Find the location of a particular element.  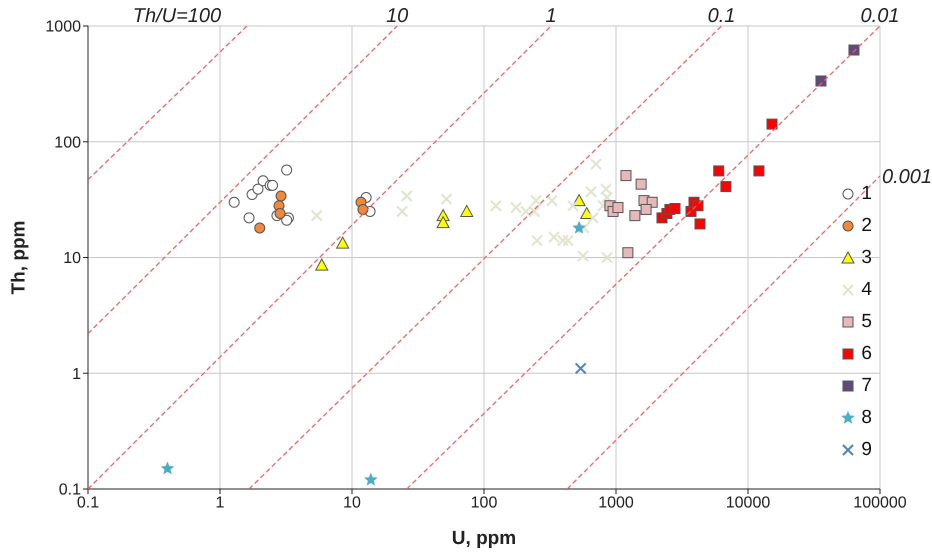

legend-label: 9 is located at coordinates (866, 450).